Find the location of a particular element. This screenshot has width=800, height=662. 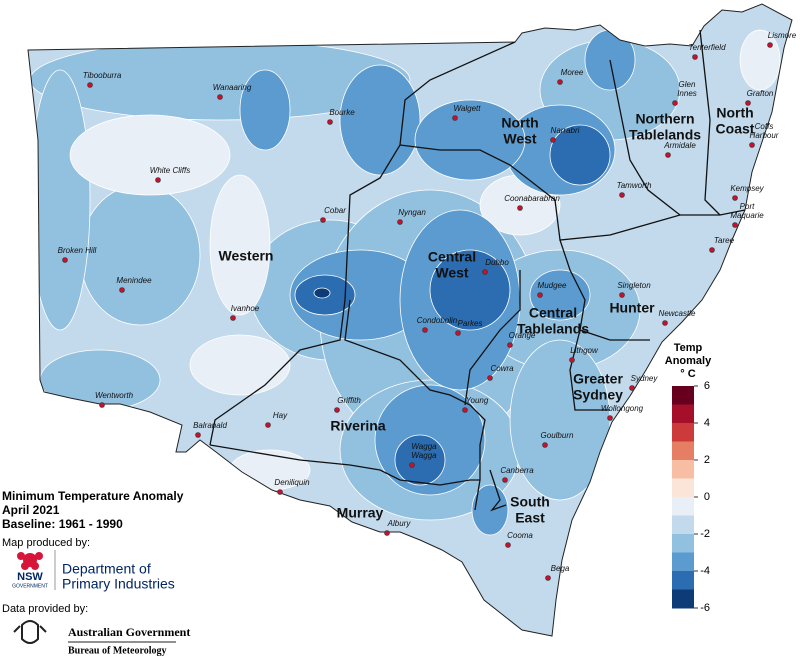

town-label: Walgett is located at coordinates (468, 108).